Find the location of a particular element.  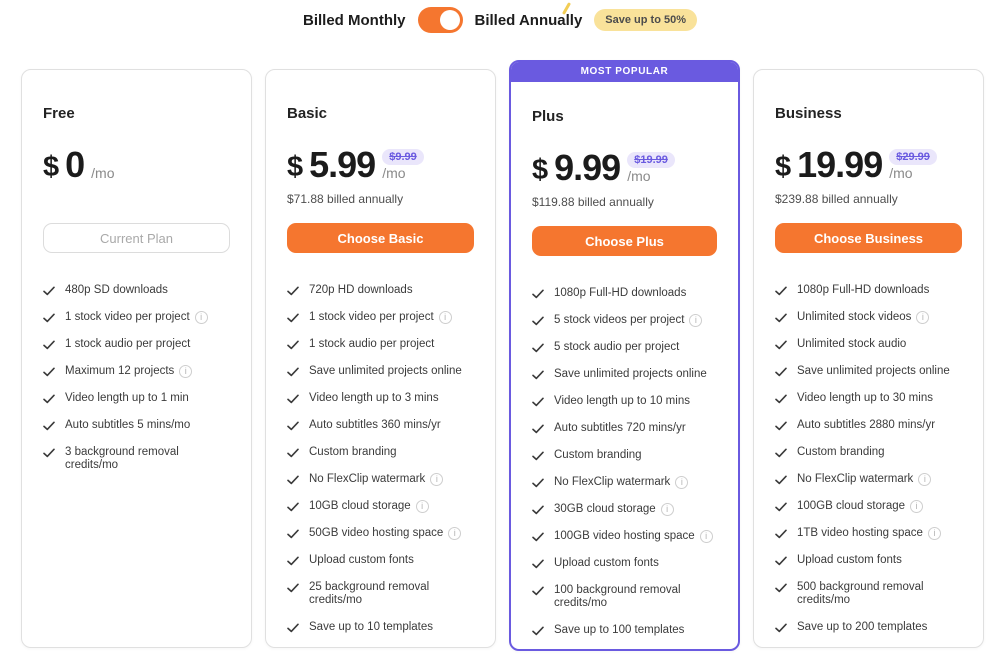

feature-label: 1 stock video per project is located at coordinates (127, 317).